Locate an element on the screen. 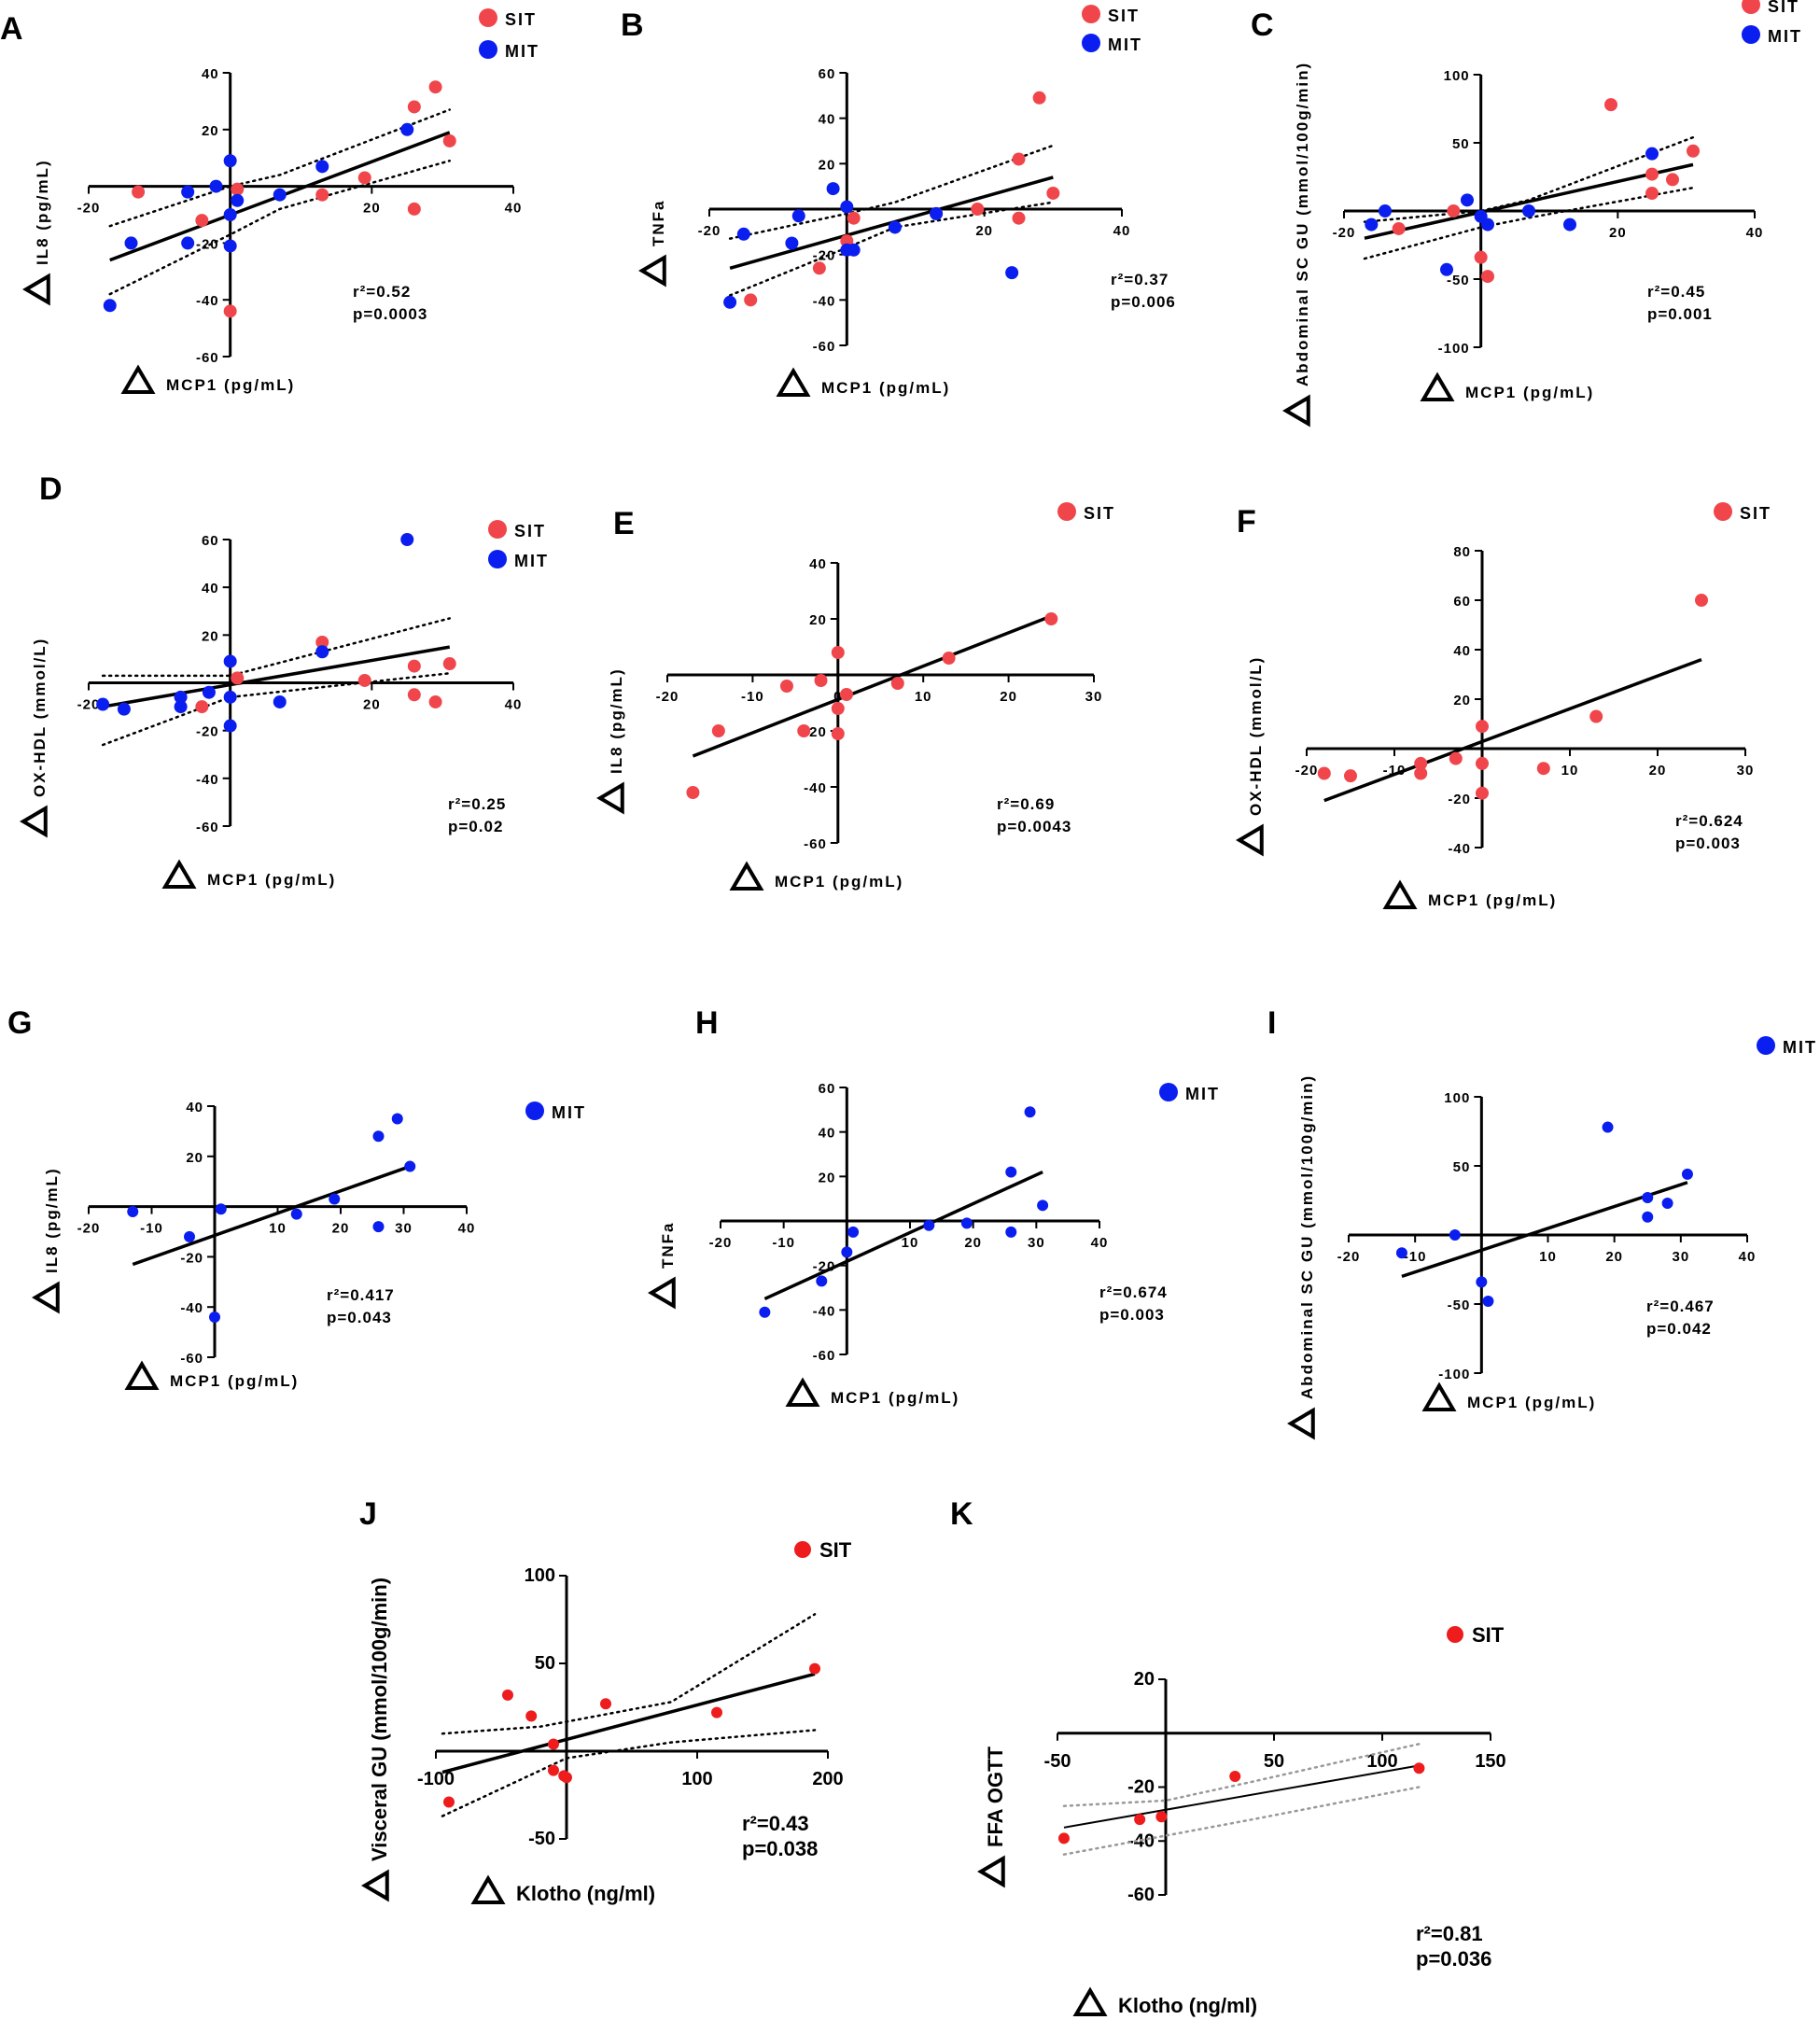 This screenshot has height=2020, width=1820. x-tick-label: 10 is located at coordinates (278, 1229).